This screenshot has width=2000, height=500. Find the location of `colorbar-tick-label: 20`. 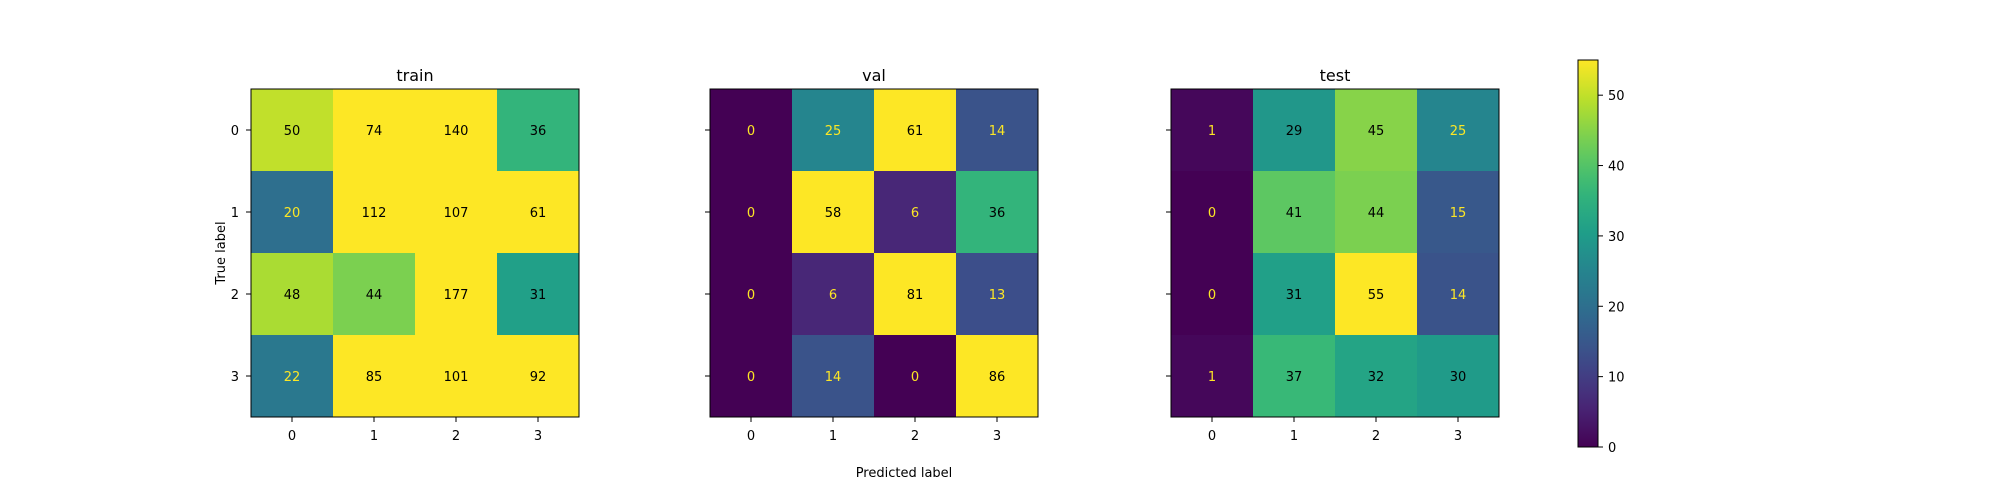

colorbar-tick-label: 20 is located at coordinates (1616, 307).